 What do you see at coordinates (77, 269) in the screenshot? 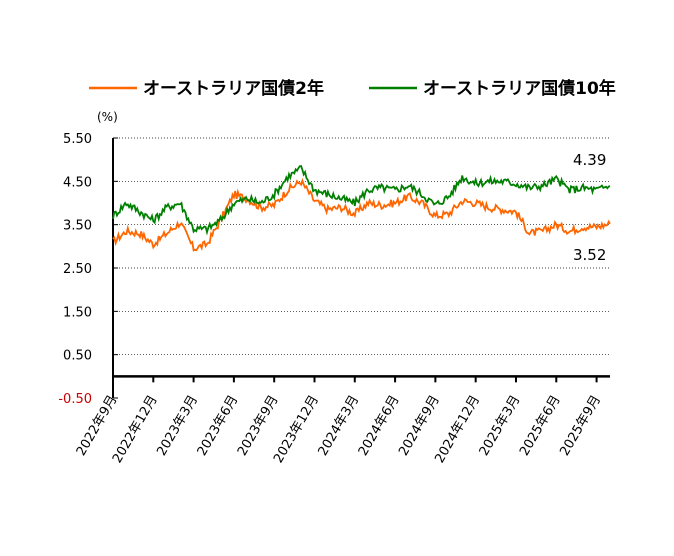
I see `y-tick-label: 2.50` at bounding box center [77, 269].